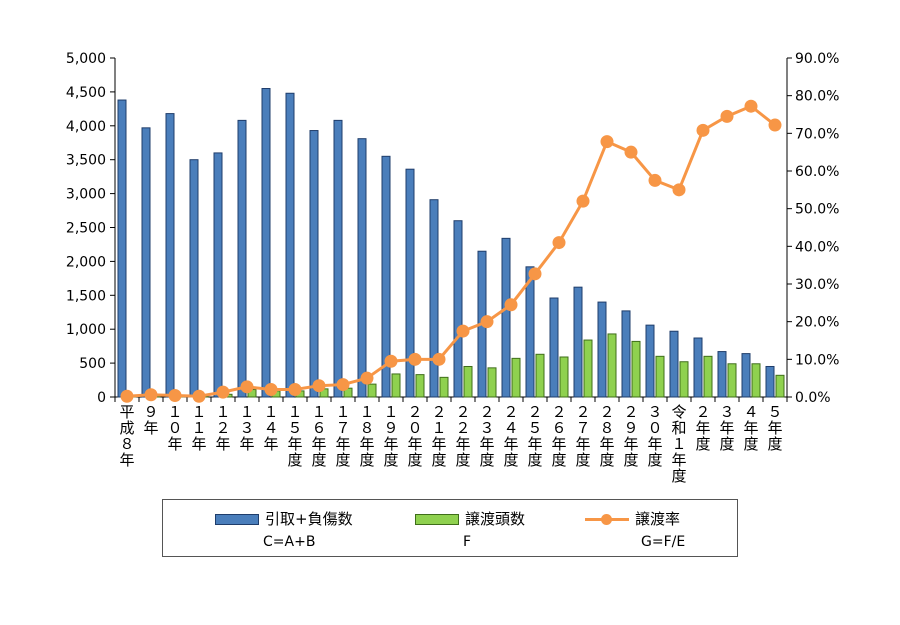  What do you see at coordinates (774, 428) in the screenshot?
I see `x-tick-label: ５年度` at bounding box center [774, 428].